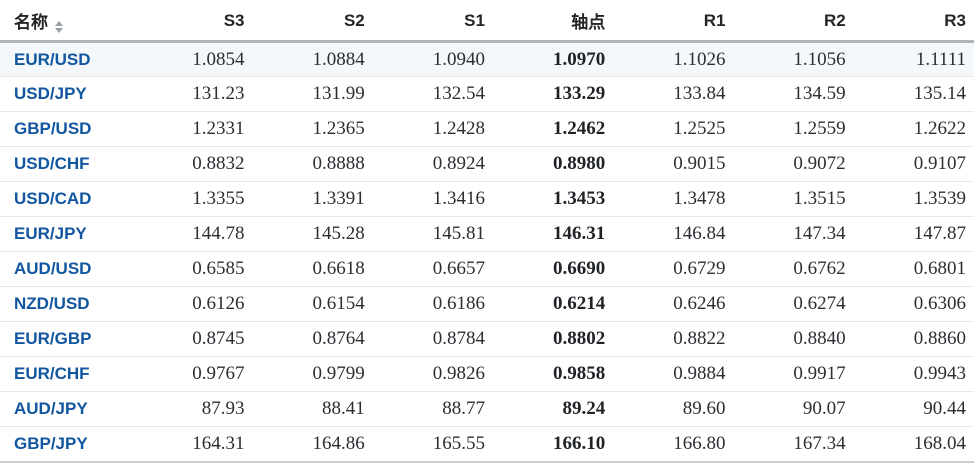 The width and height of the screenshot is (974, 471). Describe the element at coordinates (913, 59) in the screenshot. I see `r3-cell: 1.1111` at that location.